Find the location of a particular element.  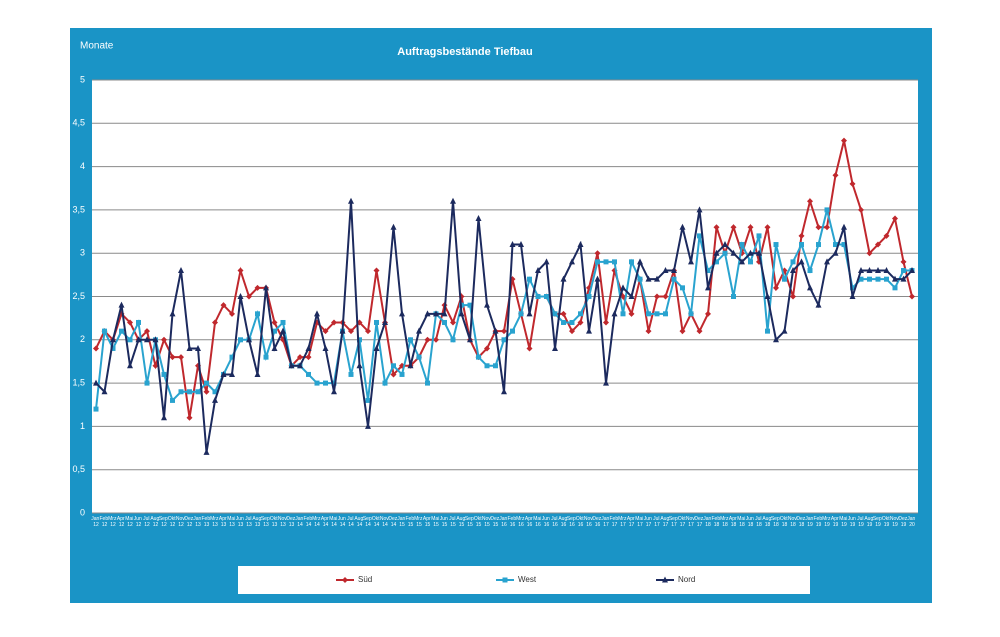

y-tick-label: 2 is located at coordinates (82, 339).